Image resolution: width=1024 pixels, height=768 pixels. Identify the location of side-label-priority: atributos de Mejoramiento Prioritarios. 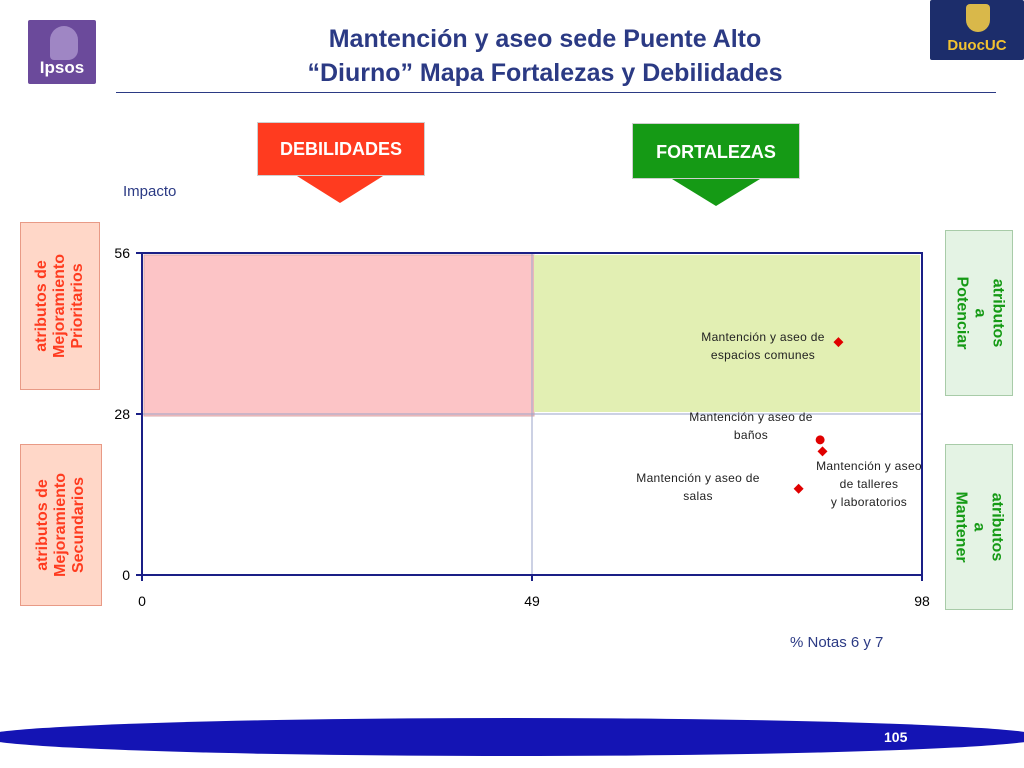
(60, 306).